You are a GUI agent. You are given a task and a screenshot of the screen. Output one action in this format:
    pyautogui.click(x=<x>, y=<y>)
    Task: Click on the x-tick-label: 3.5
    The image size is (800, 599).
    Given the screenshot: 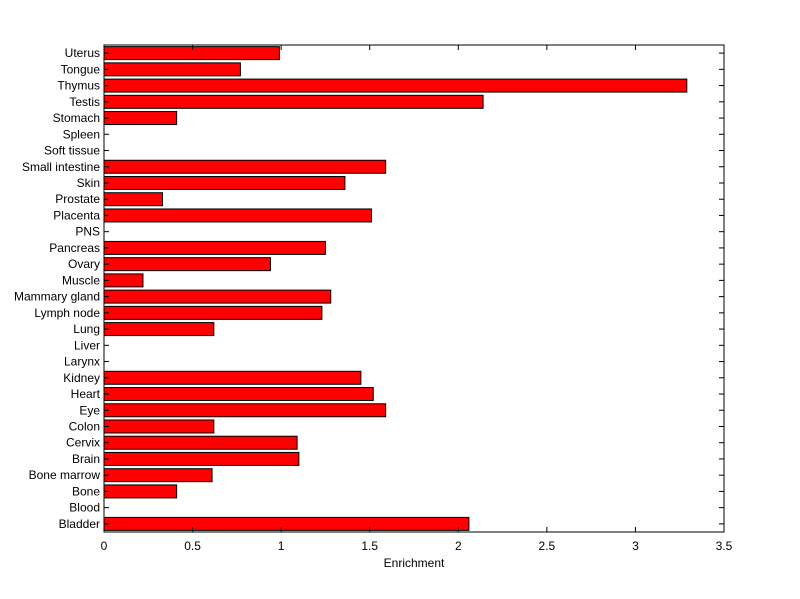 What is the action you would take?
    pyautogui.click(x=724, y=546)
    